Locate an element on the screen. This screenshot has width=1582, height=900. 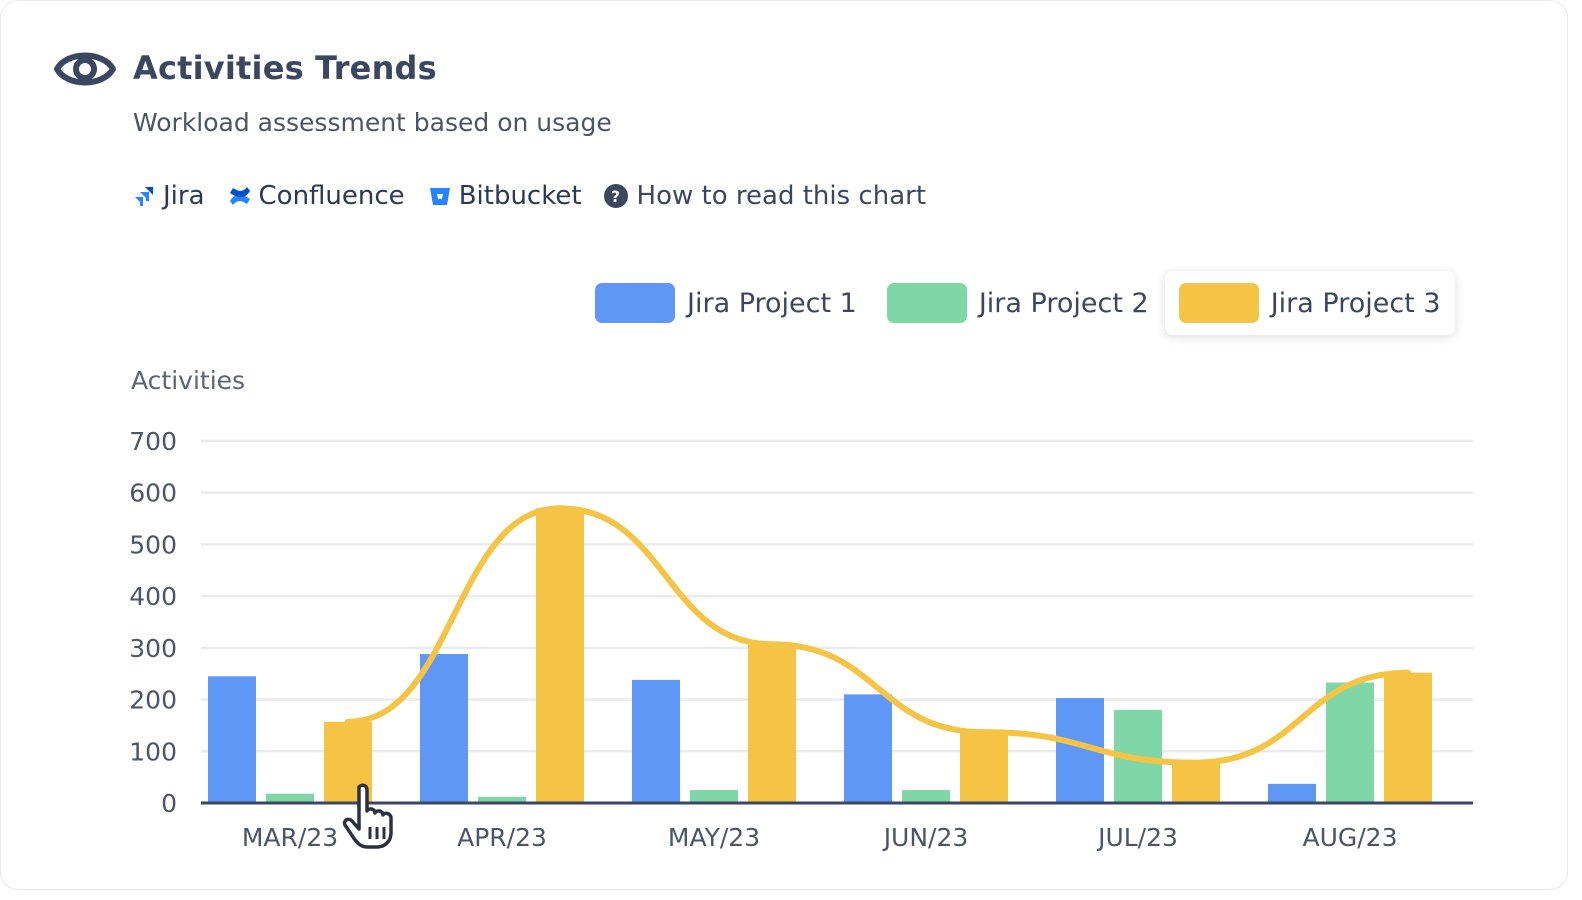
y-tick-label: 0 is located at coordinates (169, 803).